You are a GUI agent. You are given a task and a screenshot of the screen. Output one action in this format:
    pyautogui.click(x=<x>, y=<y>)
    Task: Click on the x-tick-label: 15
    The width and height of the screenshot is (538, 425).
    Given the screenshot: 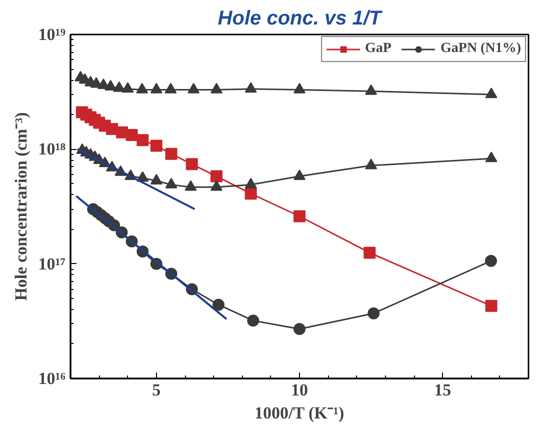 What is the action you would take?
    pyautogui.click(x=443, y=390)
    